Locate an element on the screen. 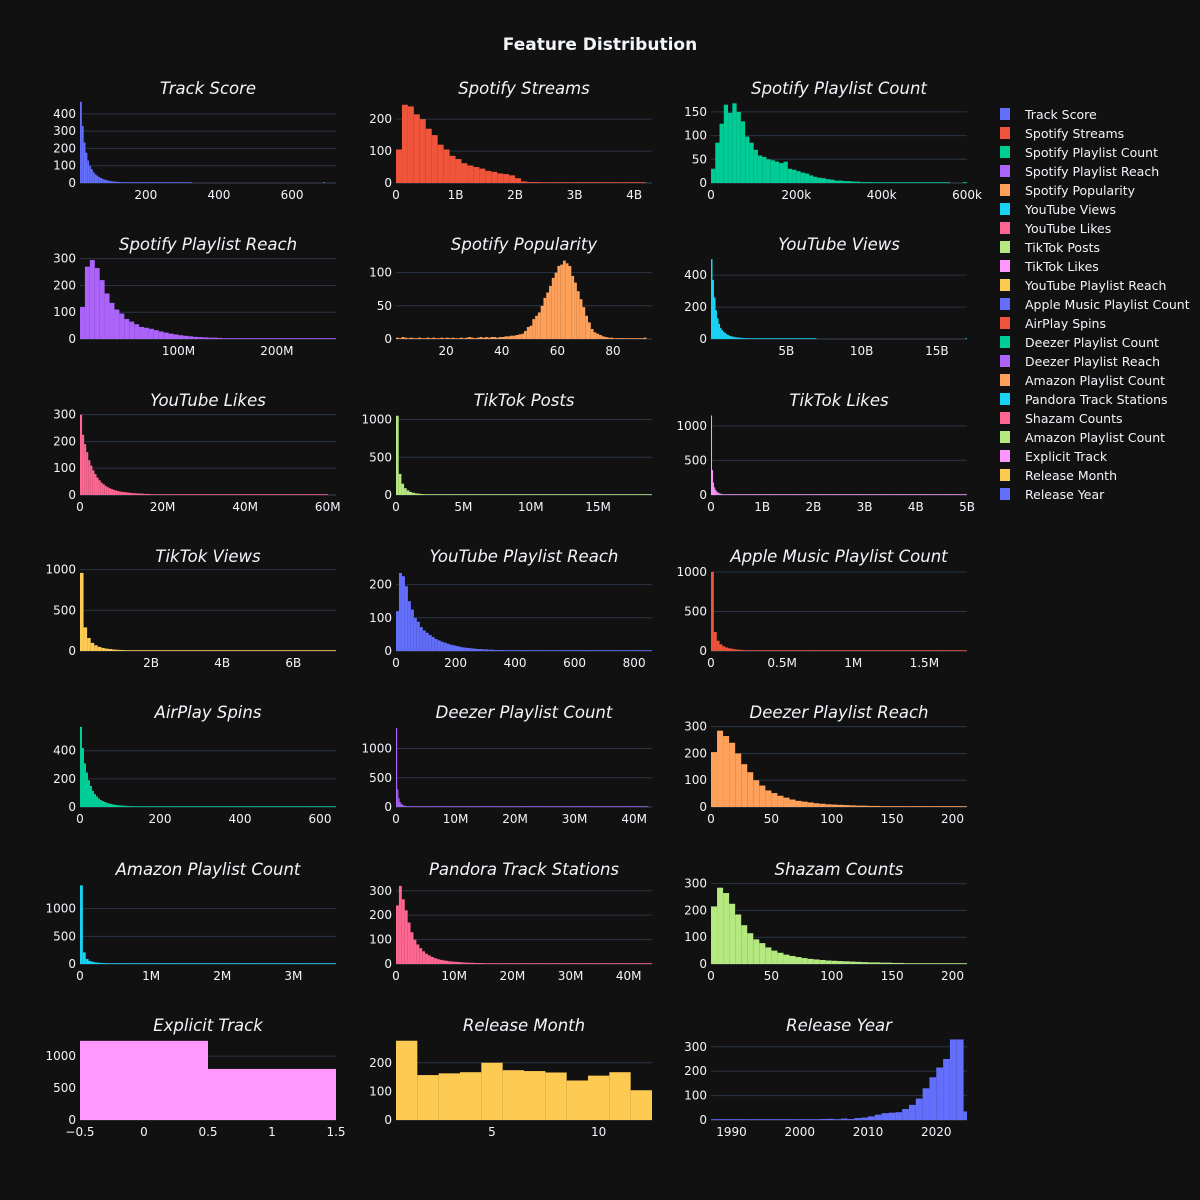 This screenshot has width=1200, height=1200. legend-item: Shazam Counts is located at coordinates (1061, 418).